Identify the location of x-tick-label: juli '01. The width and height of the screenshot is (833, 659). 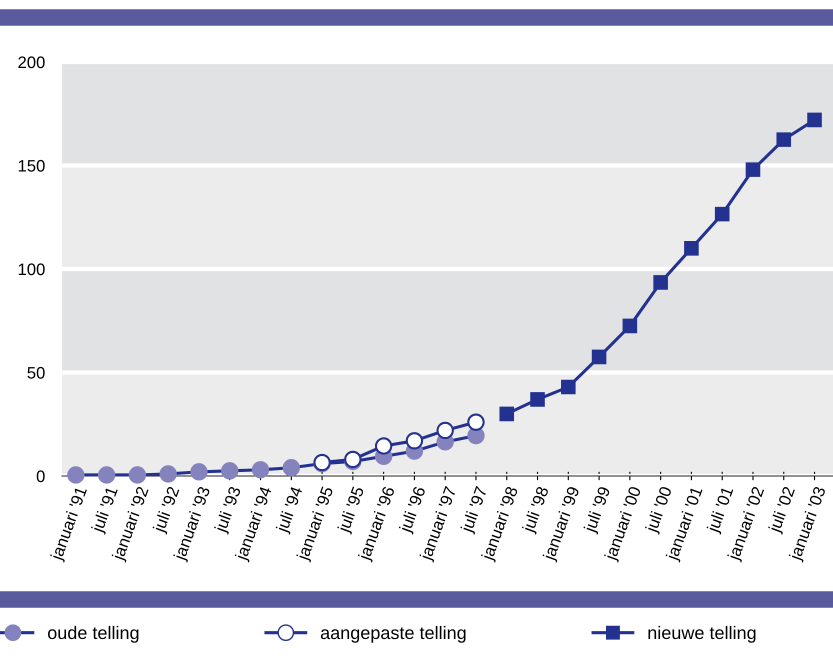
(721, 510).